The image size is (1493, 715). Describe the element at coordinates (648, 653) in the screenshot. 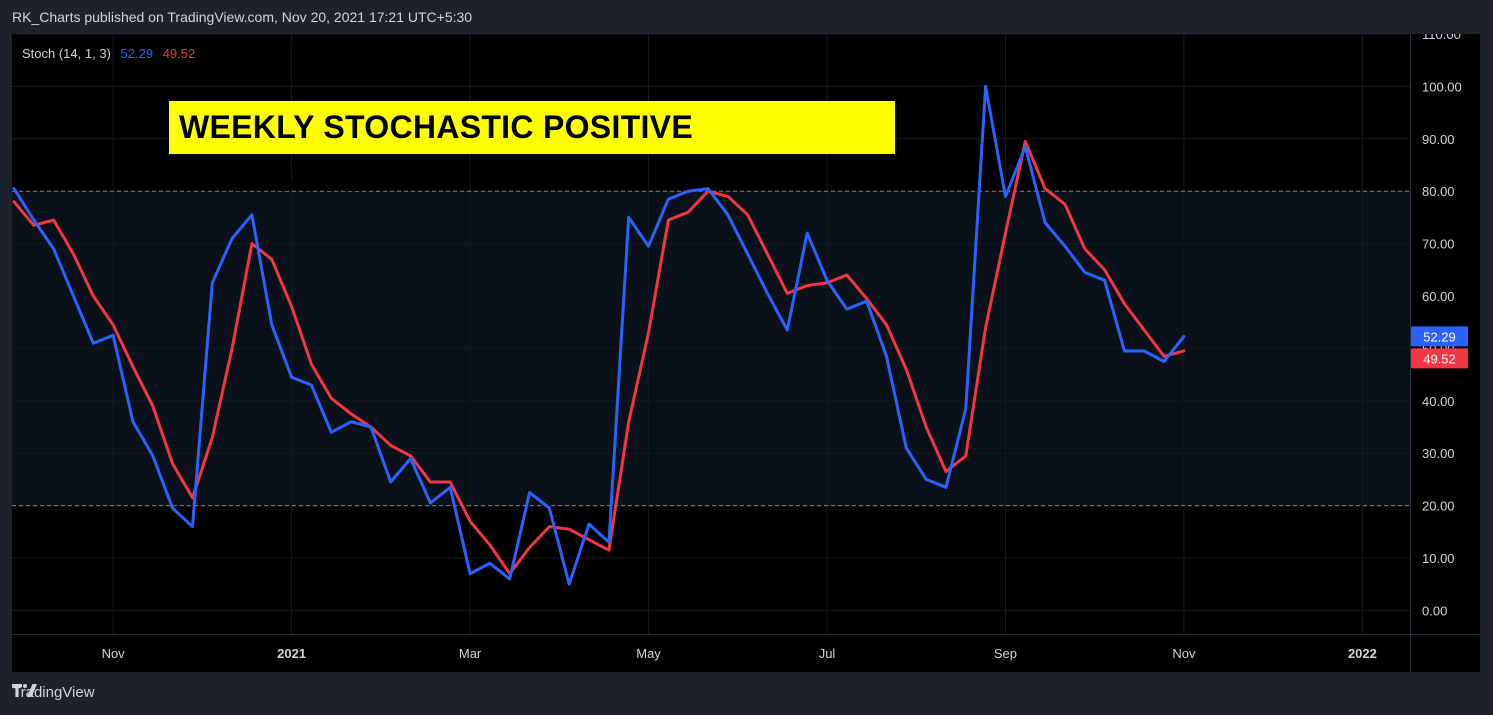

I see `x-tick-label: May` at that location.